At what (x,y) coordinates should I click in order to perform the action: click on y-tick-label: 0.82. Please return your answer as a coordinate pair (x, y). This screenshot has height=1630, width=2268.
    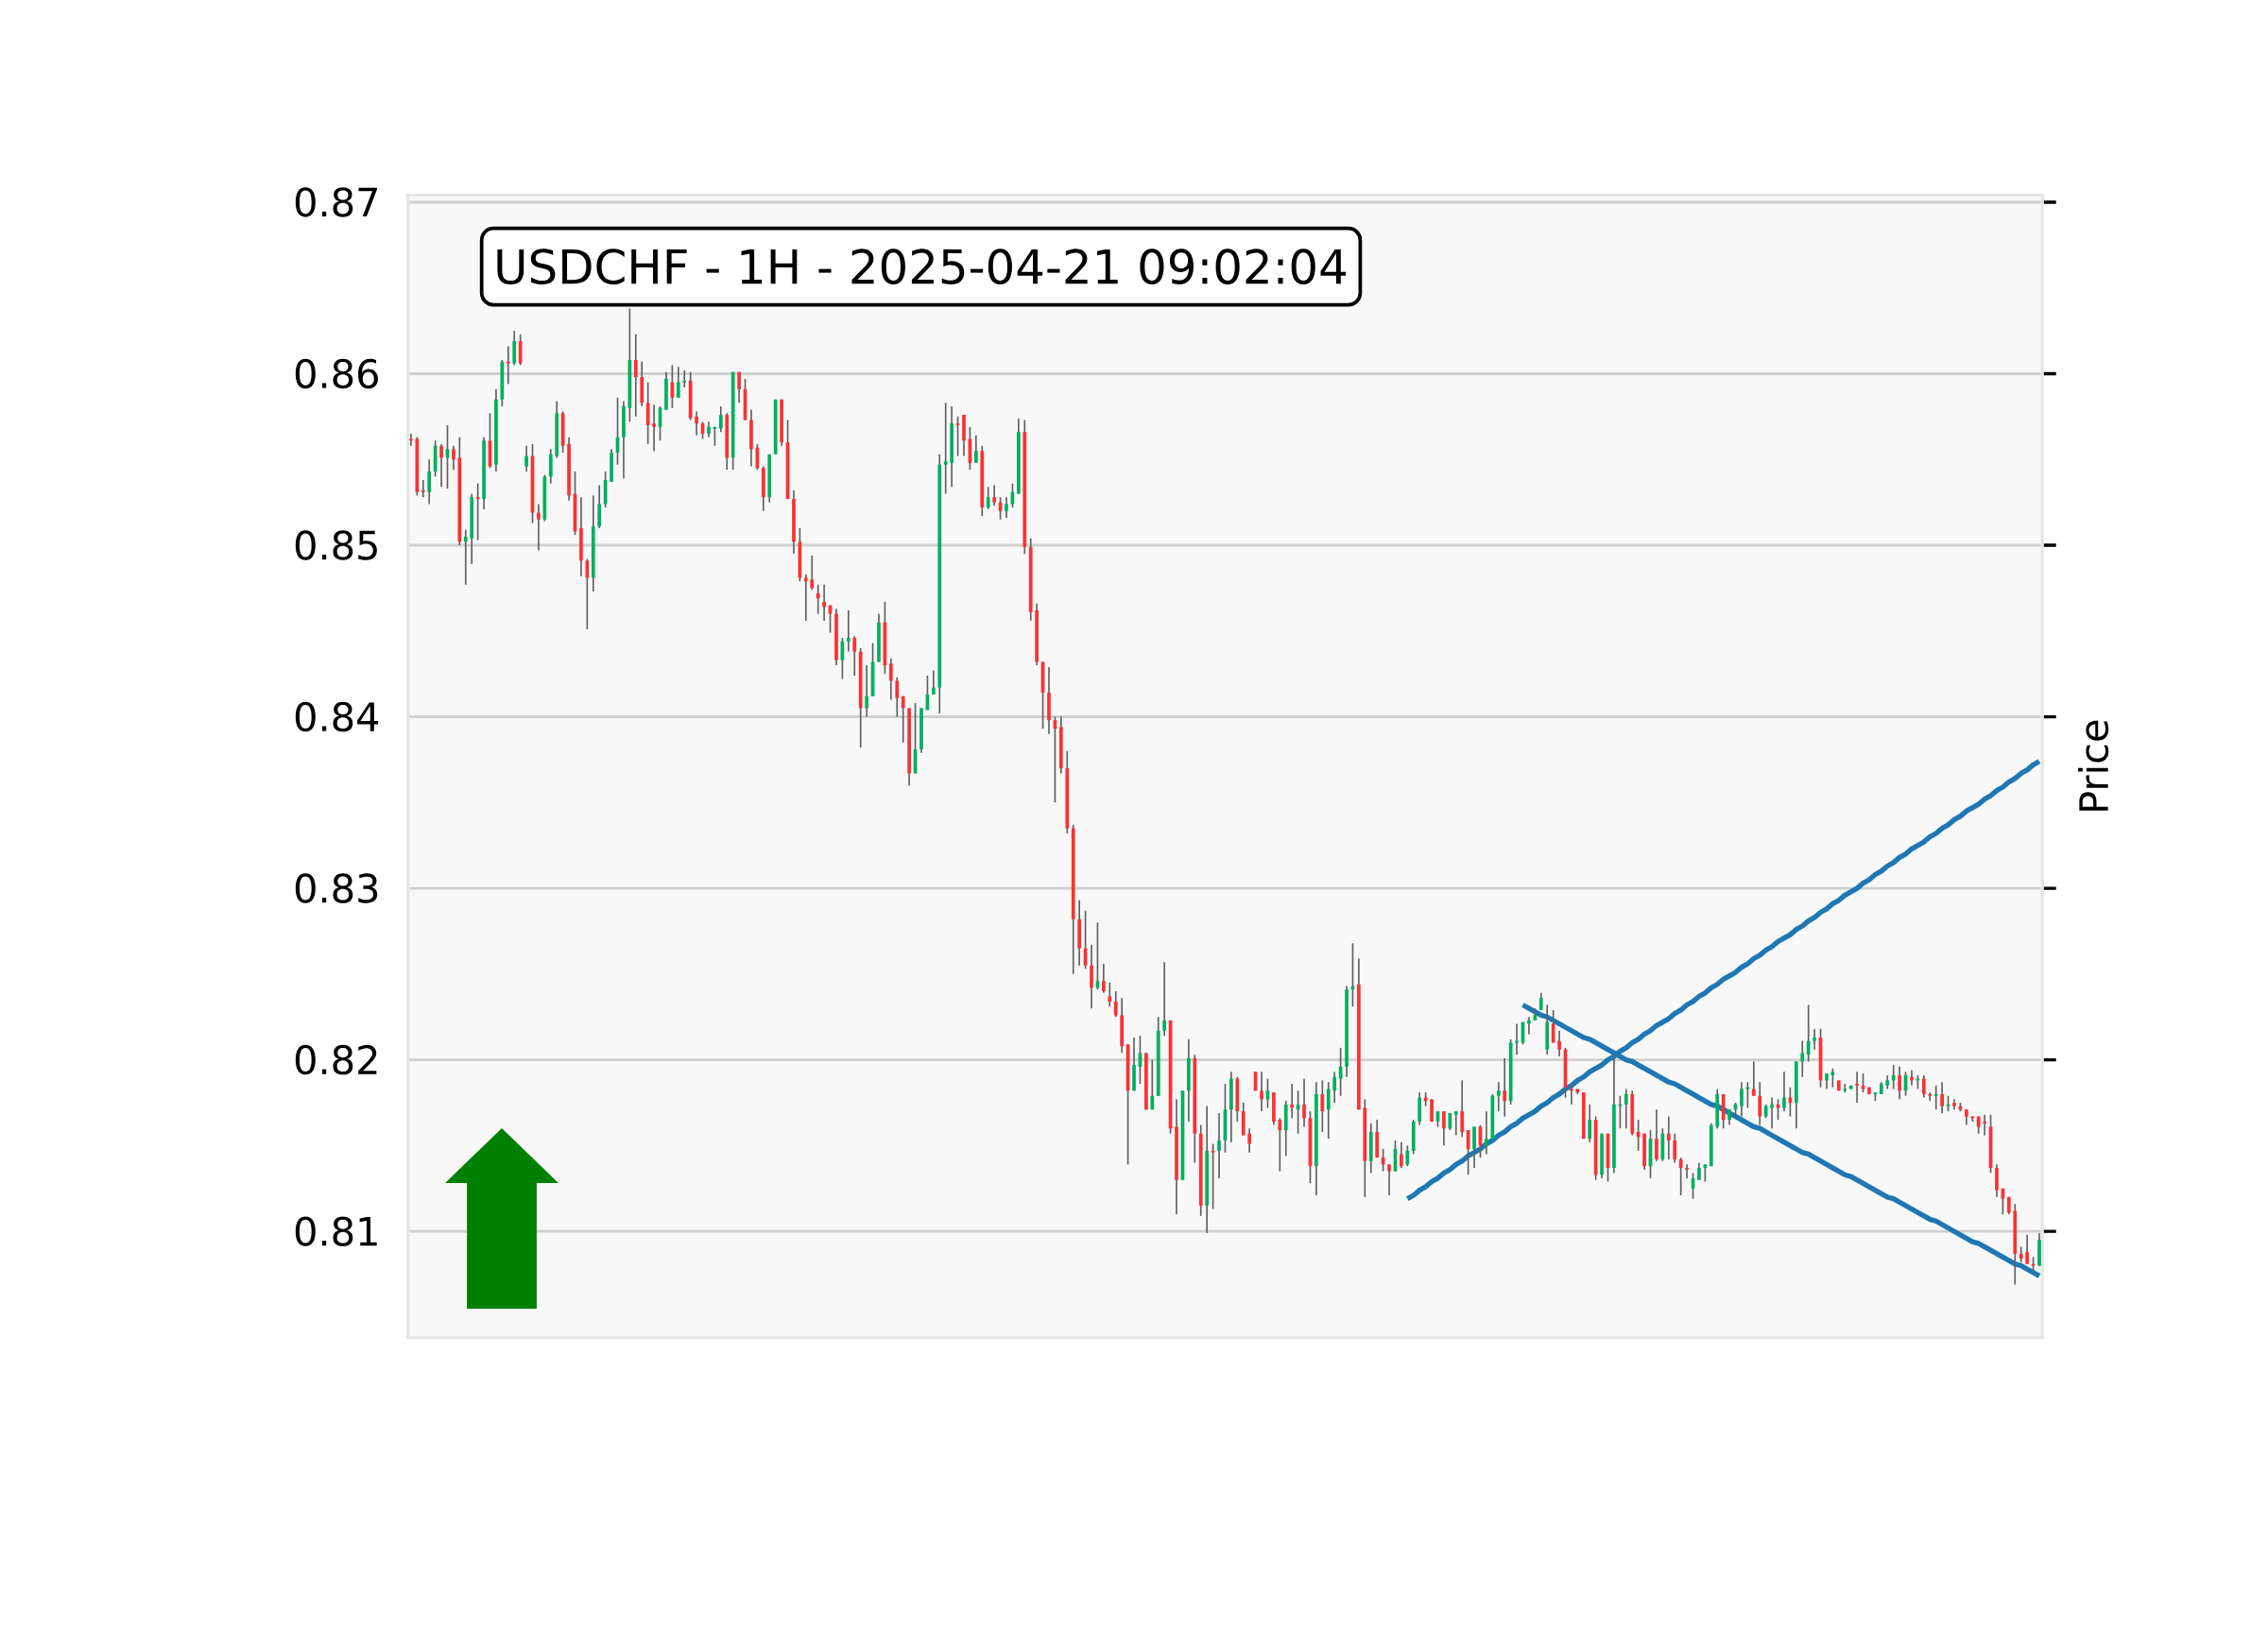
    Looking at the image, I should click on (336, 1060).